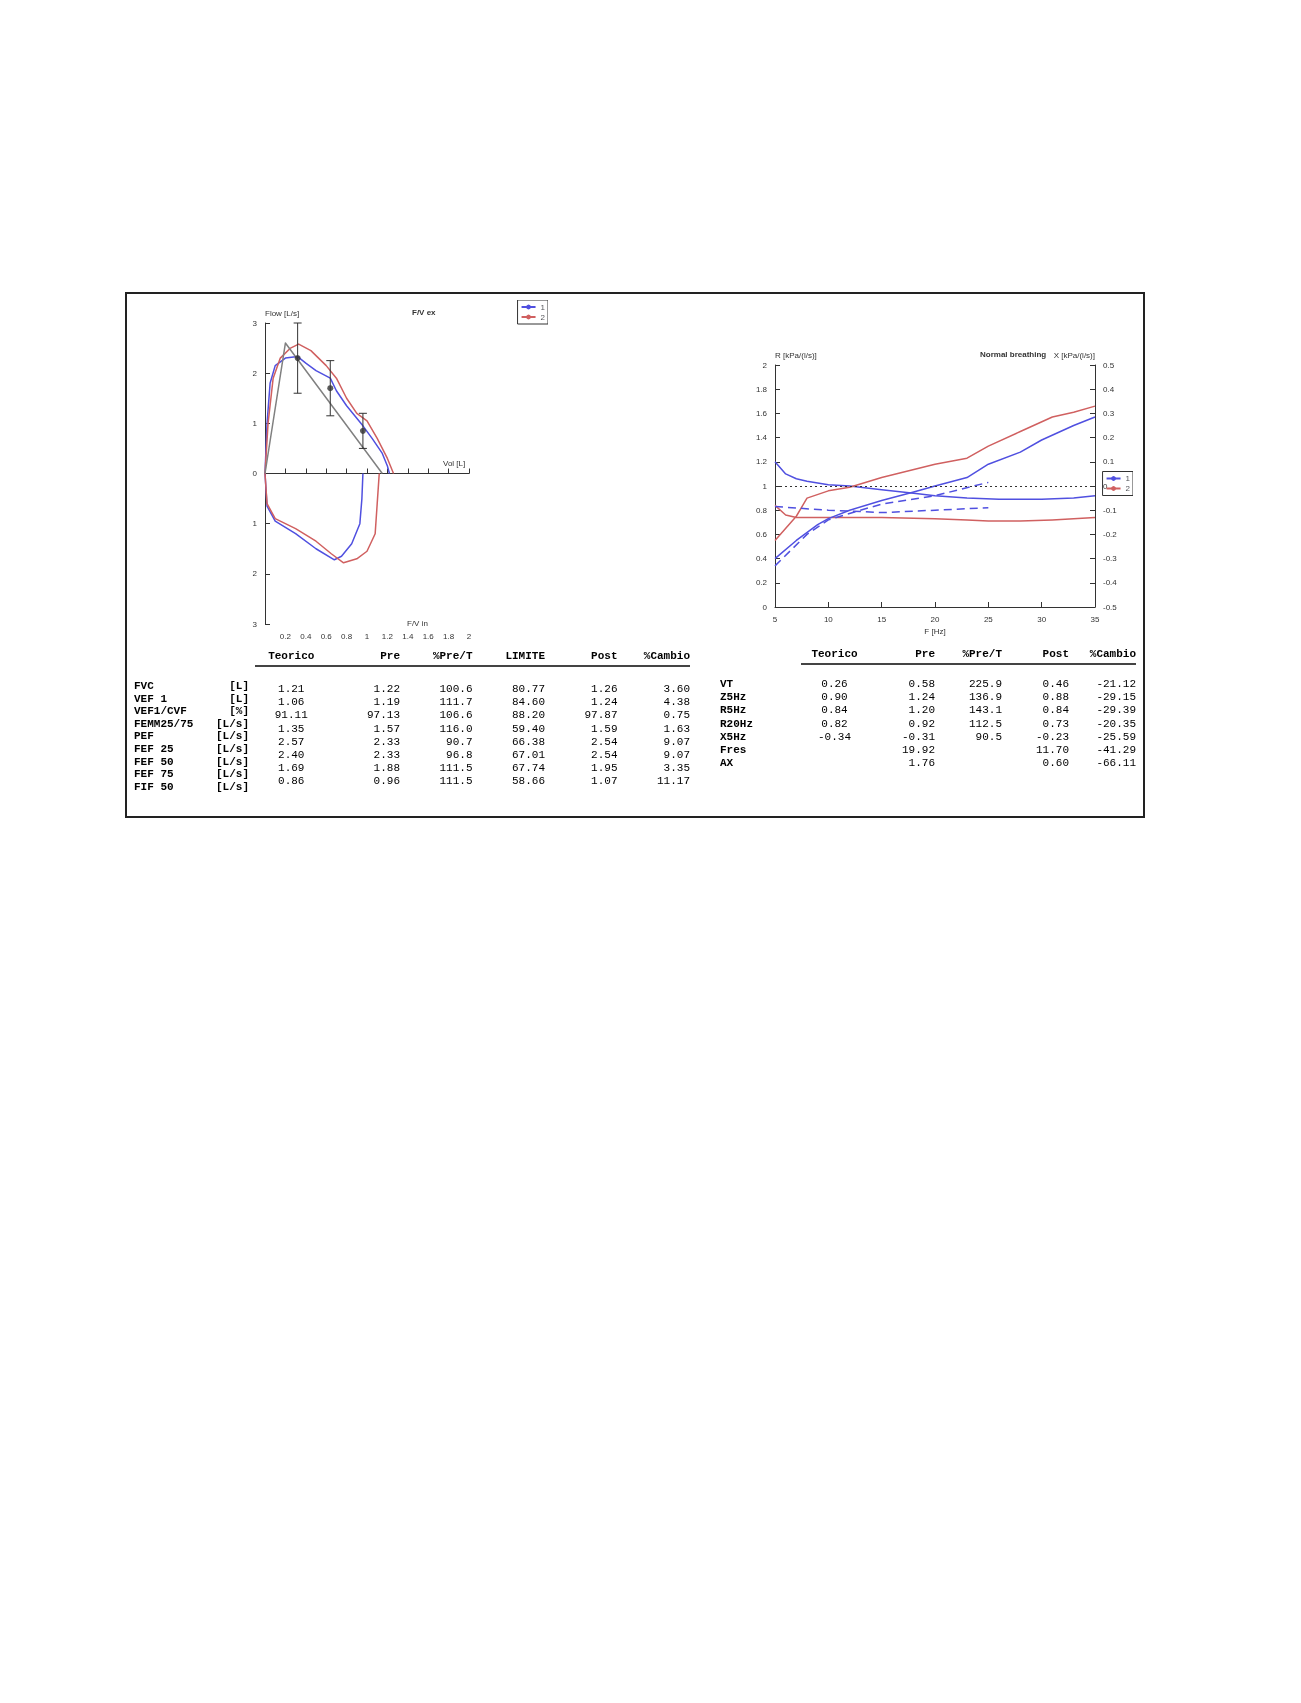  Describe the element at coordinates (424, 312) in the screenshot. I see `chart-title: F/V ex` at that location.